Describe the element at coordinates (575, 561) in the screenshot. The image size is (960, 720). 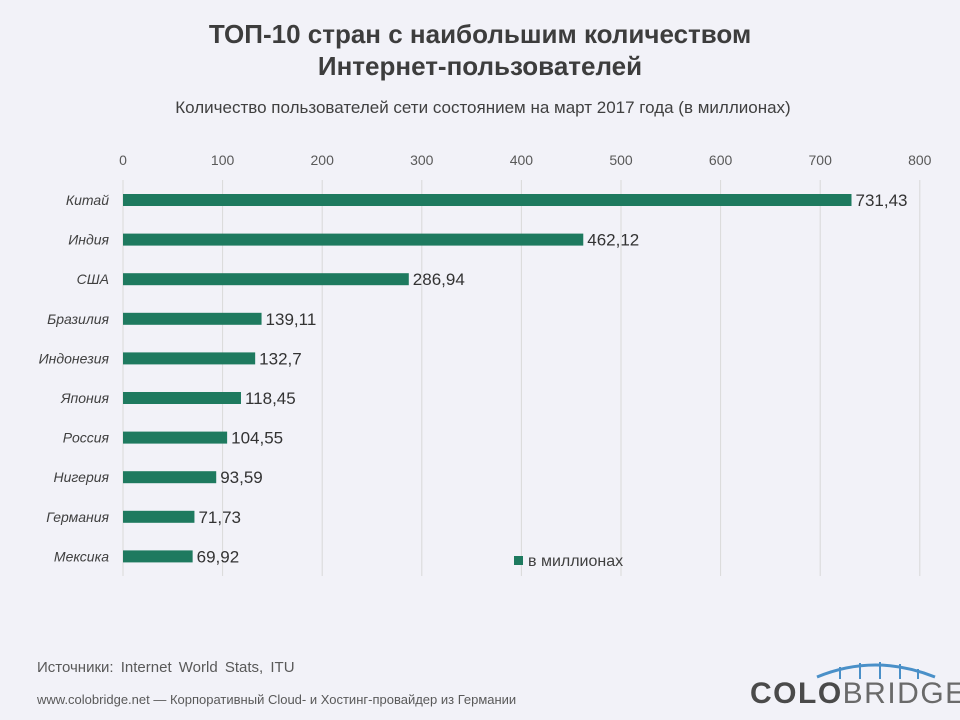
I see `legend-label: в миллионах` at that location.